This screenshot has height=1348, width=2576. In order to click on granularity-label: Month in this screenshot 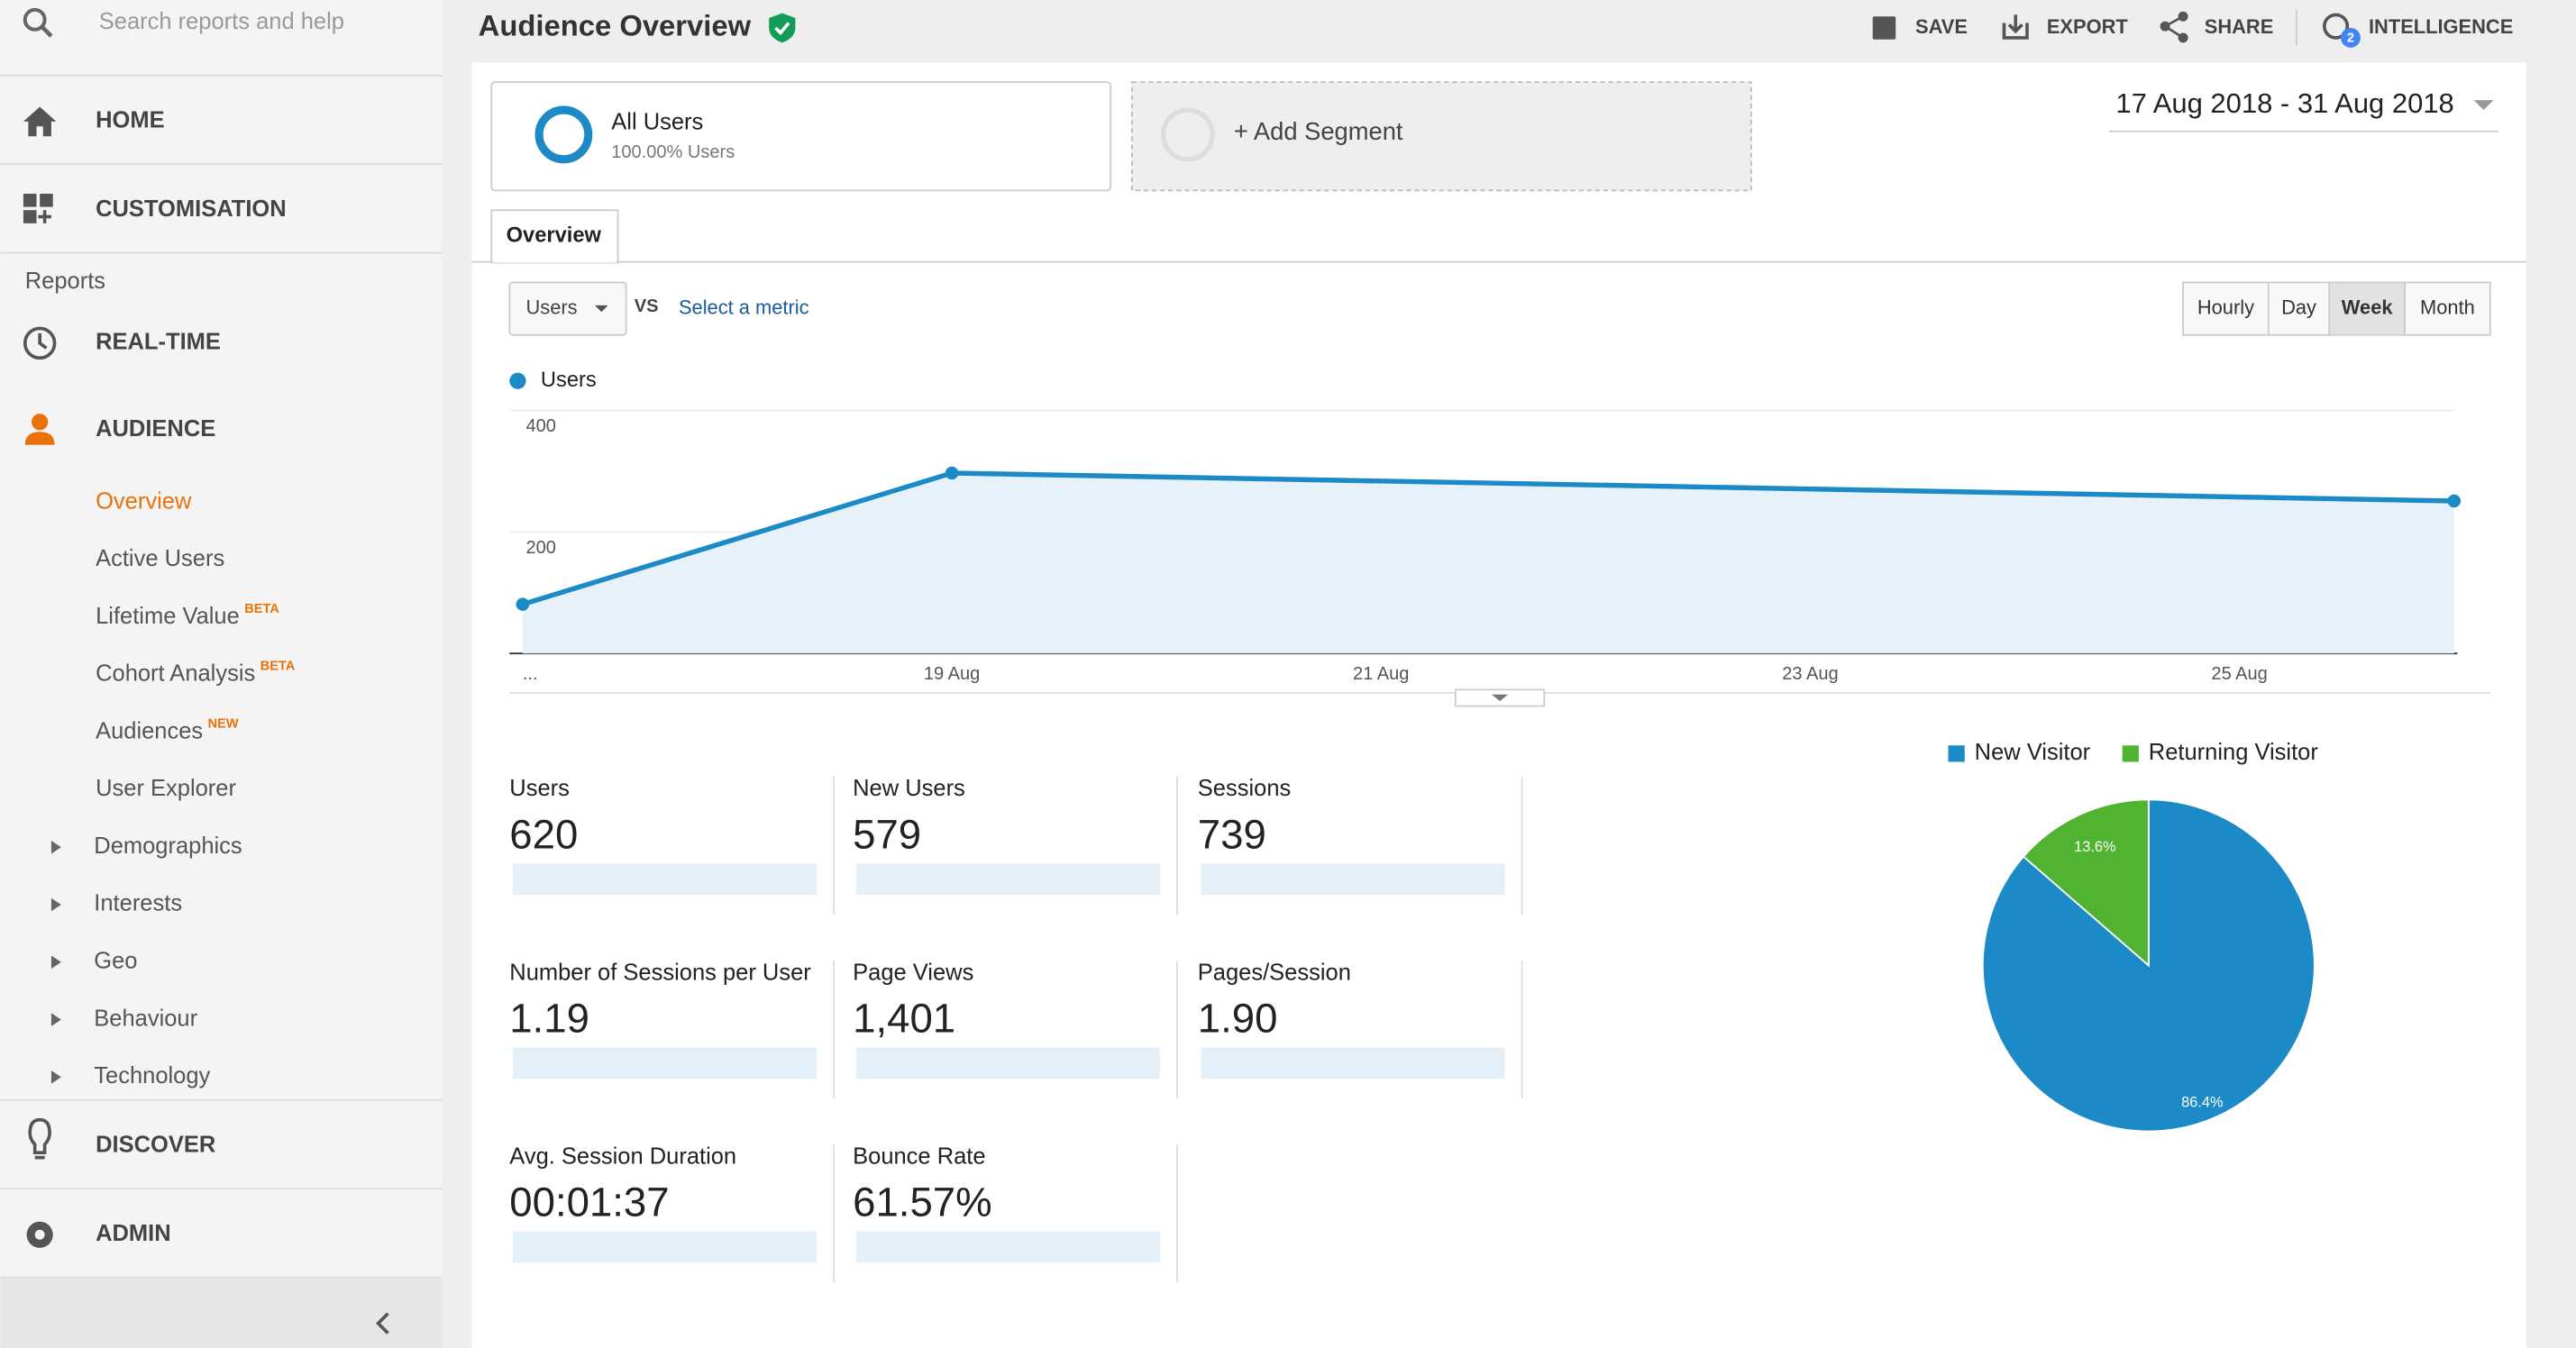, I will do `click(2447, 307)`.